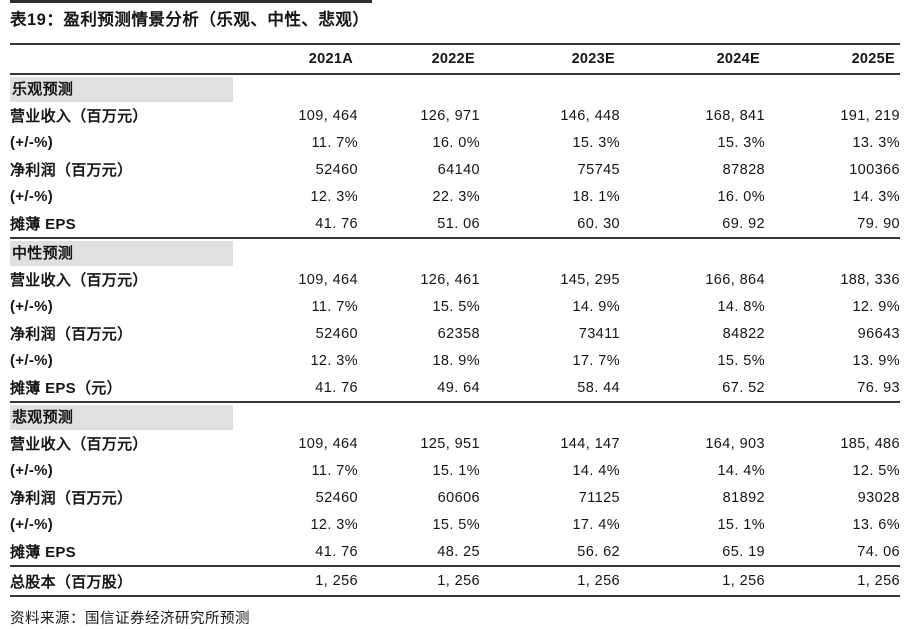  Describe the element at coordinates (870, 279) in the screenshot. I see `cell-value: 188, 336` at that location.